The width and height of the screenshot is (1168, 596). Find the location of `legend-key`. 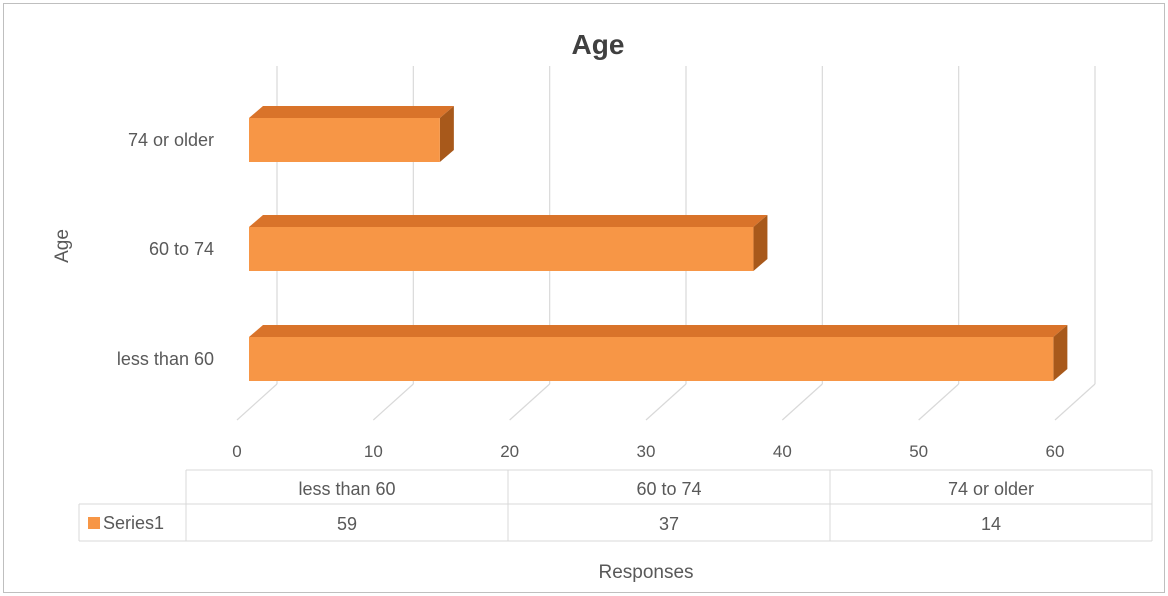

legend-key is located at coordinates (94, 523).